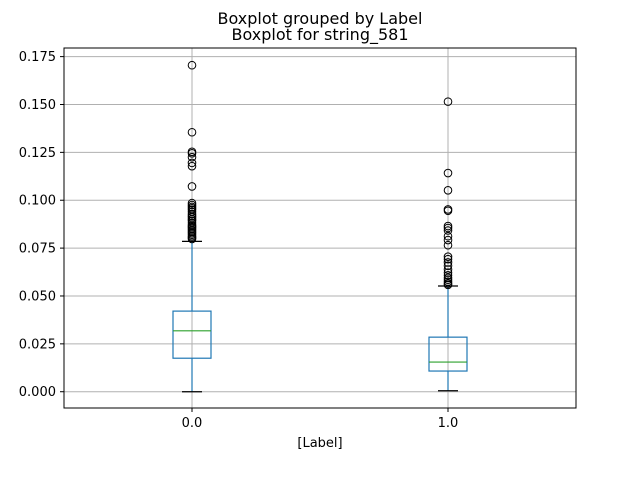  What do you see at coordinates (37, 105) in the screenshot?
I see `y-tick-label: 0.150` at bounding box center [37, 105].